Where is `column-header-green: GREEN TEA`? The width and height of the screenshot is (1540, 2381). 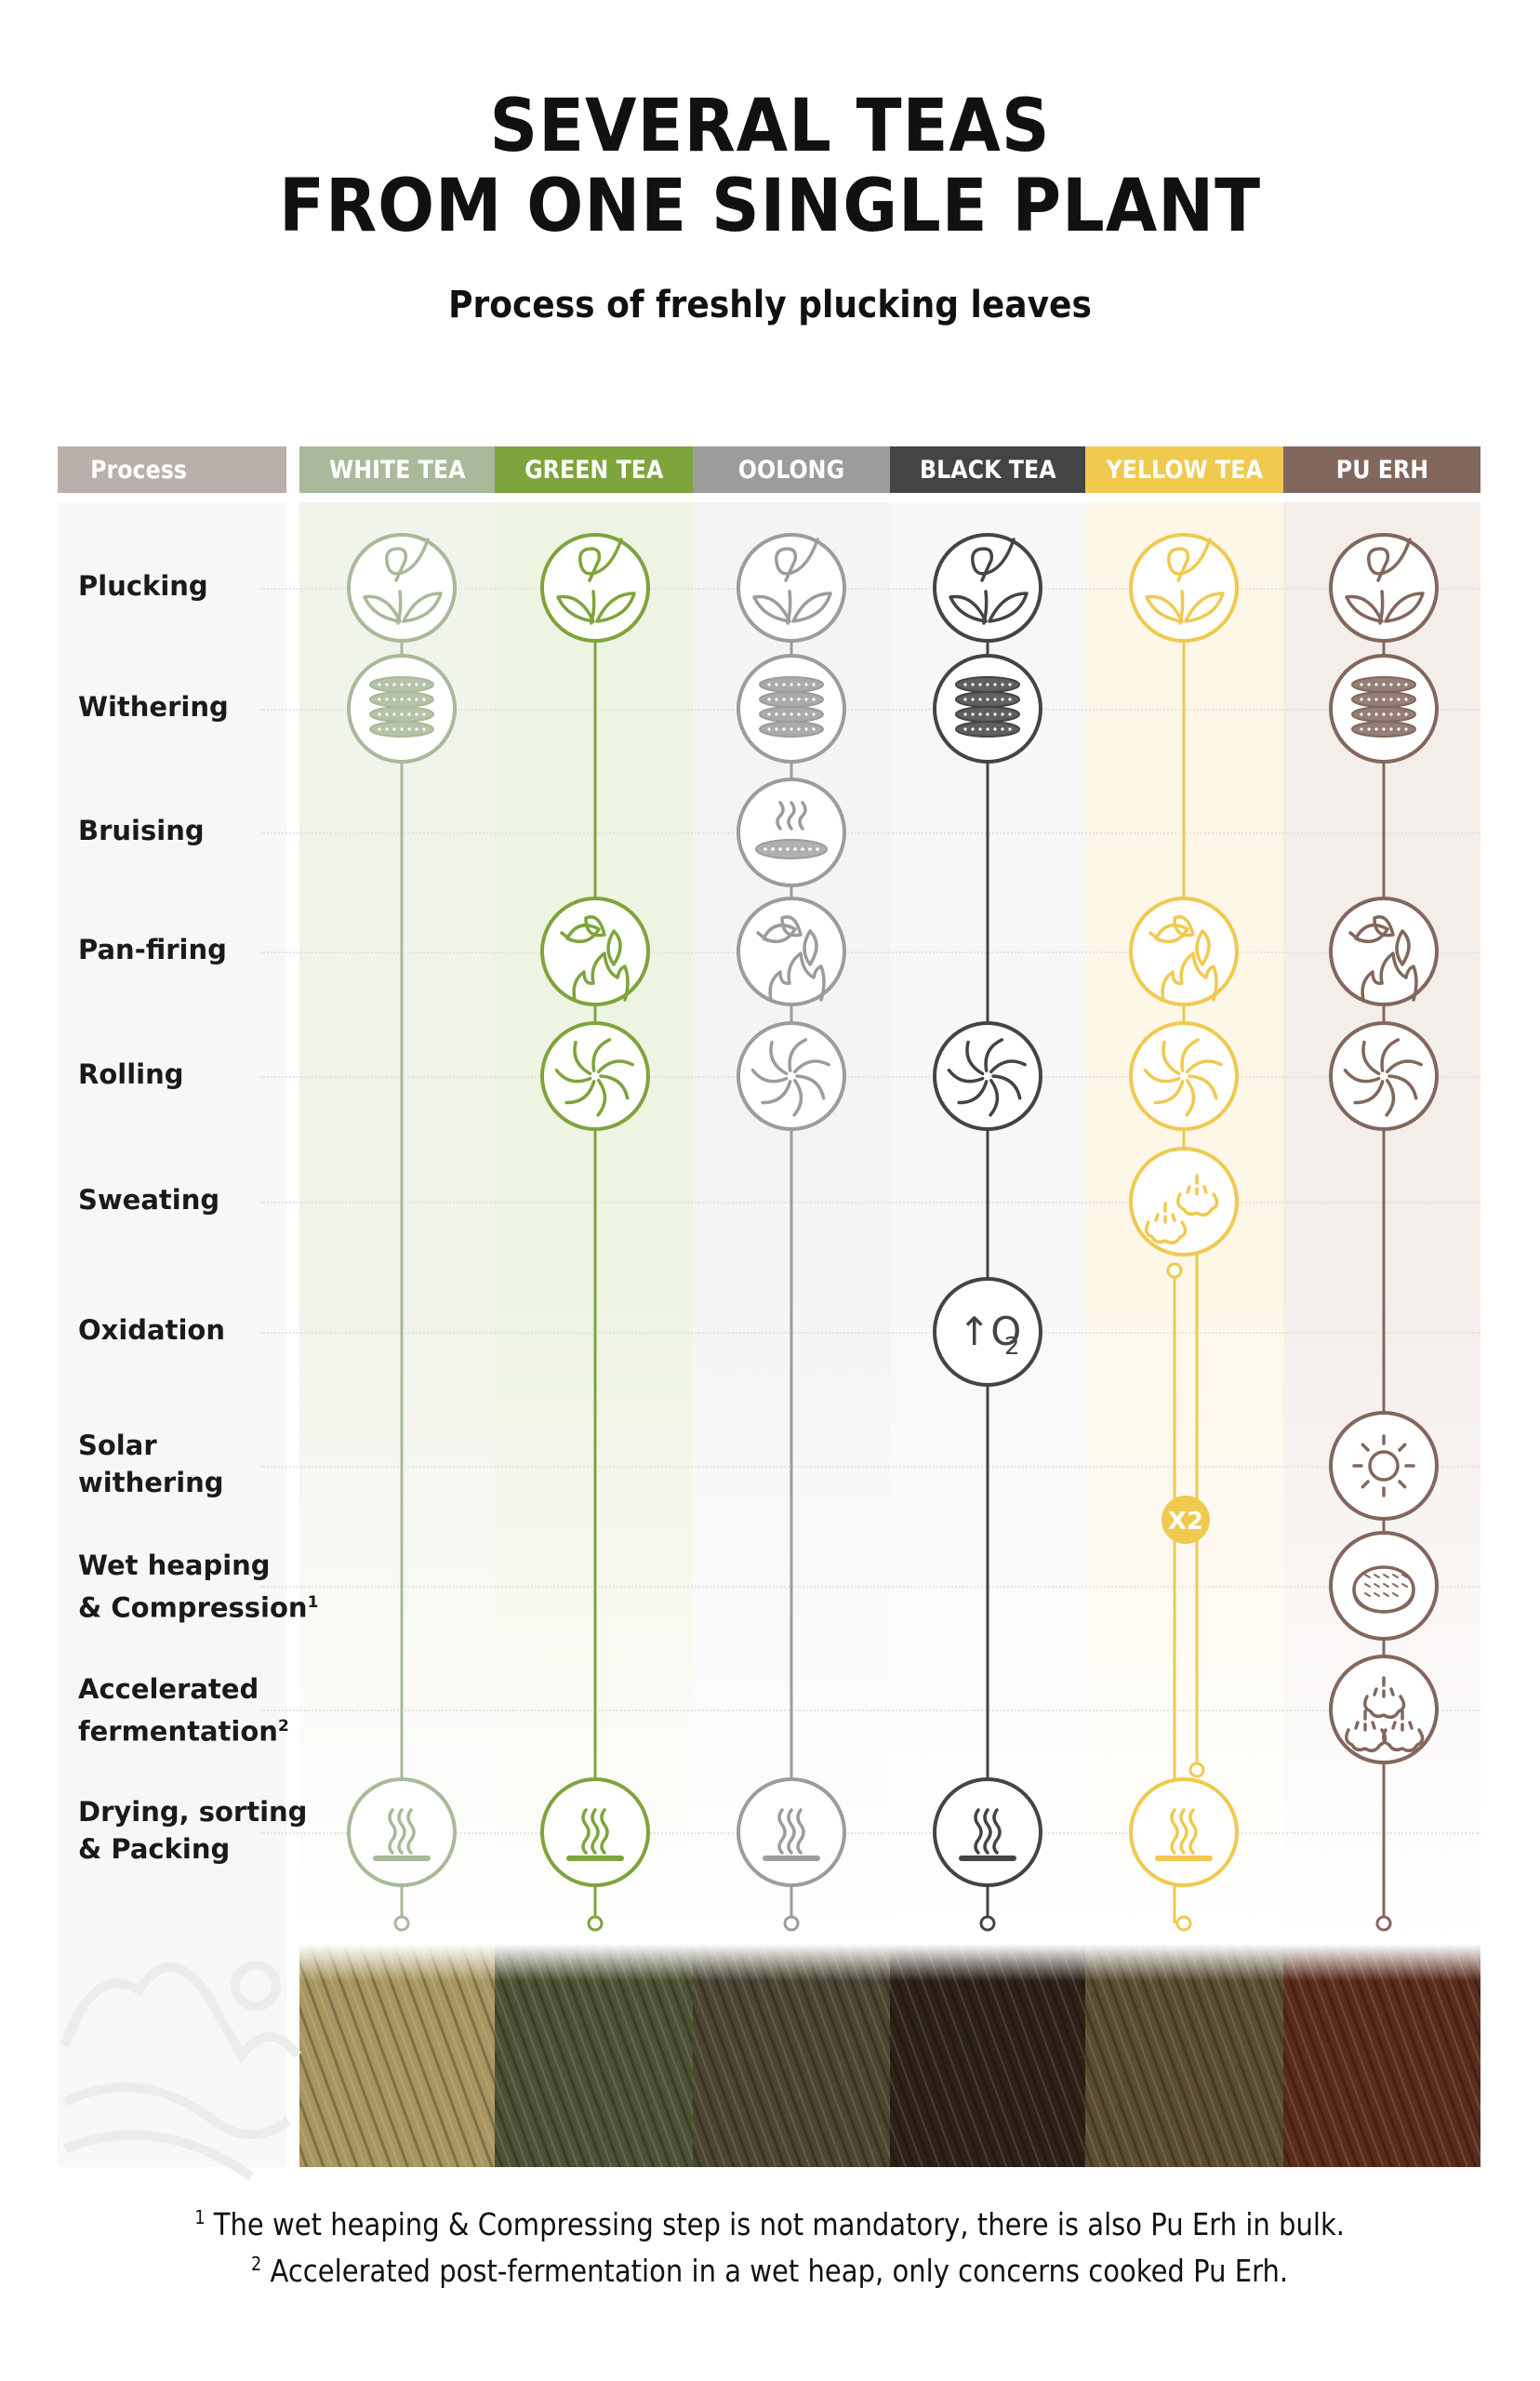 column-header-green: GREEN TEA is located at coordinates (594, 470).